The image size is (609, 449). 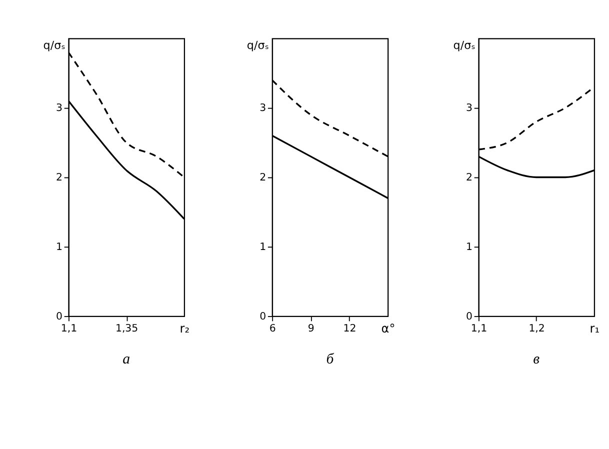 I want to click on x-tick-label: 9, so click(x=311, y=328).